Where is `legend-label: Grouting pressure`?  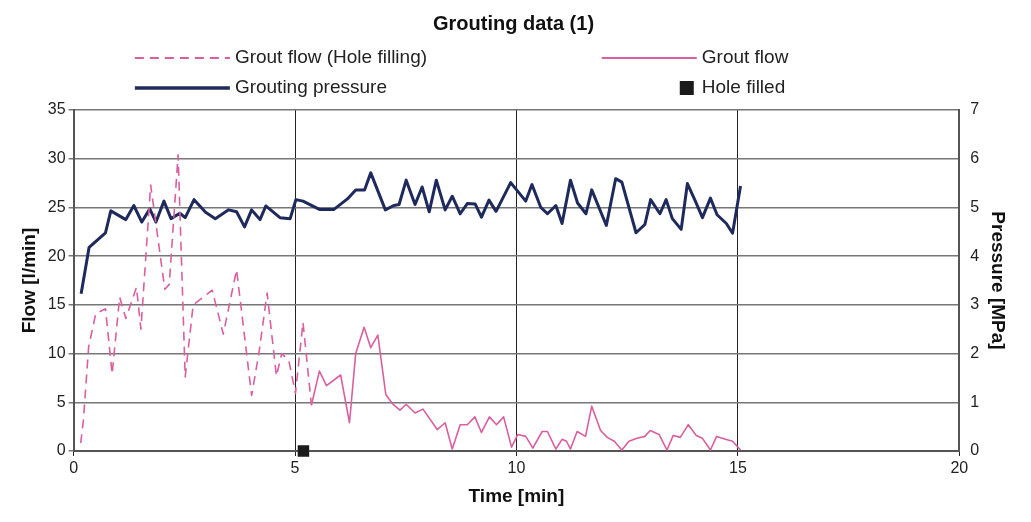 legend-label: Grouting pressure is located at coordinates (310, 87).